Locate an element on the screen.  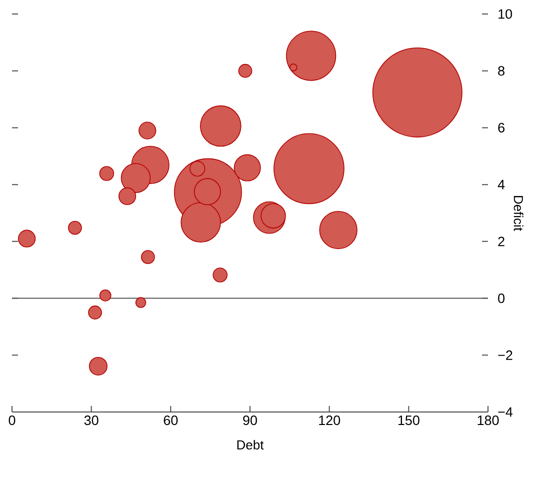
y-tick-label: −2 is located at coordinates (505, 355).